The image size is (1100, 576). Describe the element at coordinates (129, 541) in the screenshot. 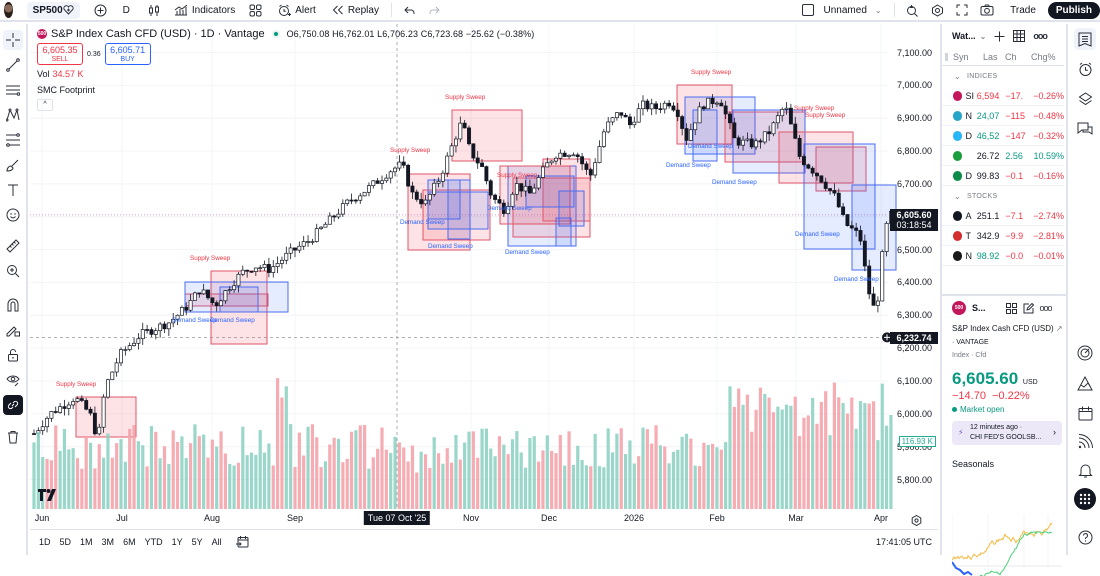

I see `range-button-6m: 6M` at that location.